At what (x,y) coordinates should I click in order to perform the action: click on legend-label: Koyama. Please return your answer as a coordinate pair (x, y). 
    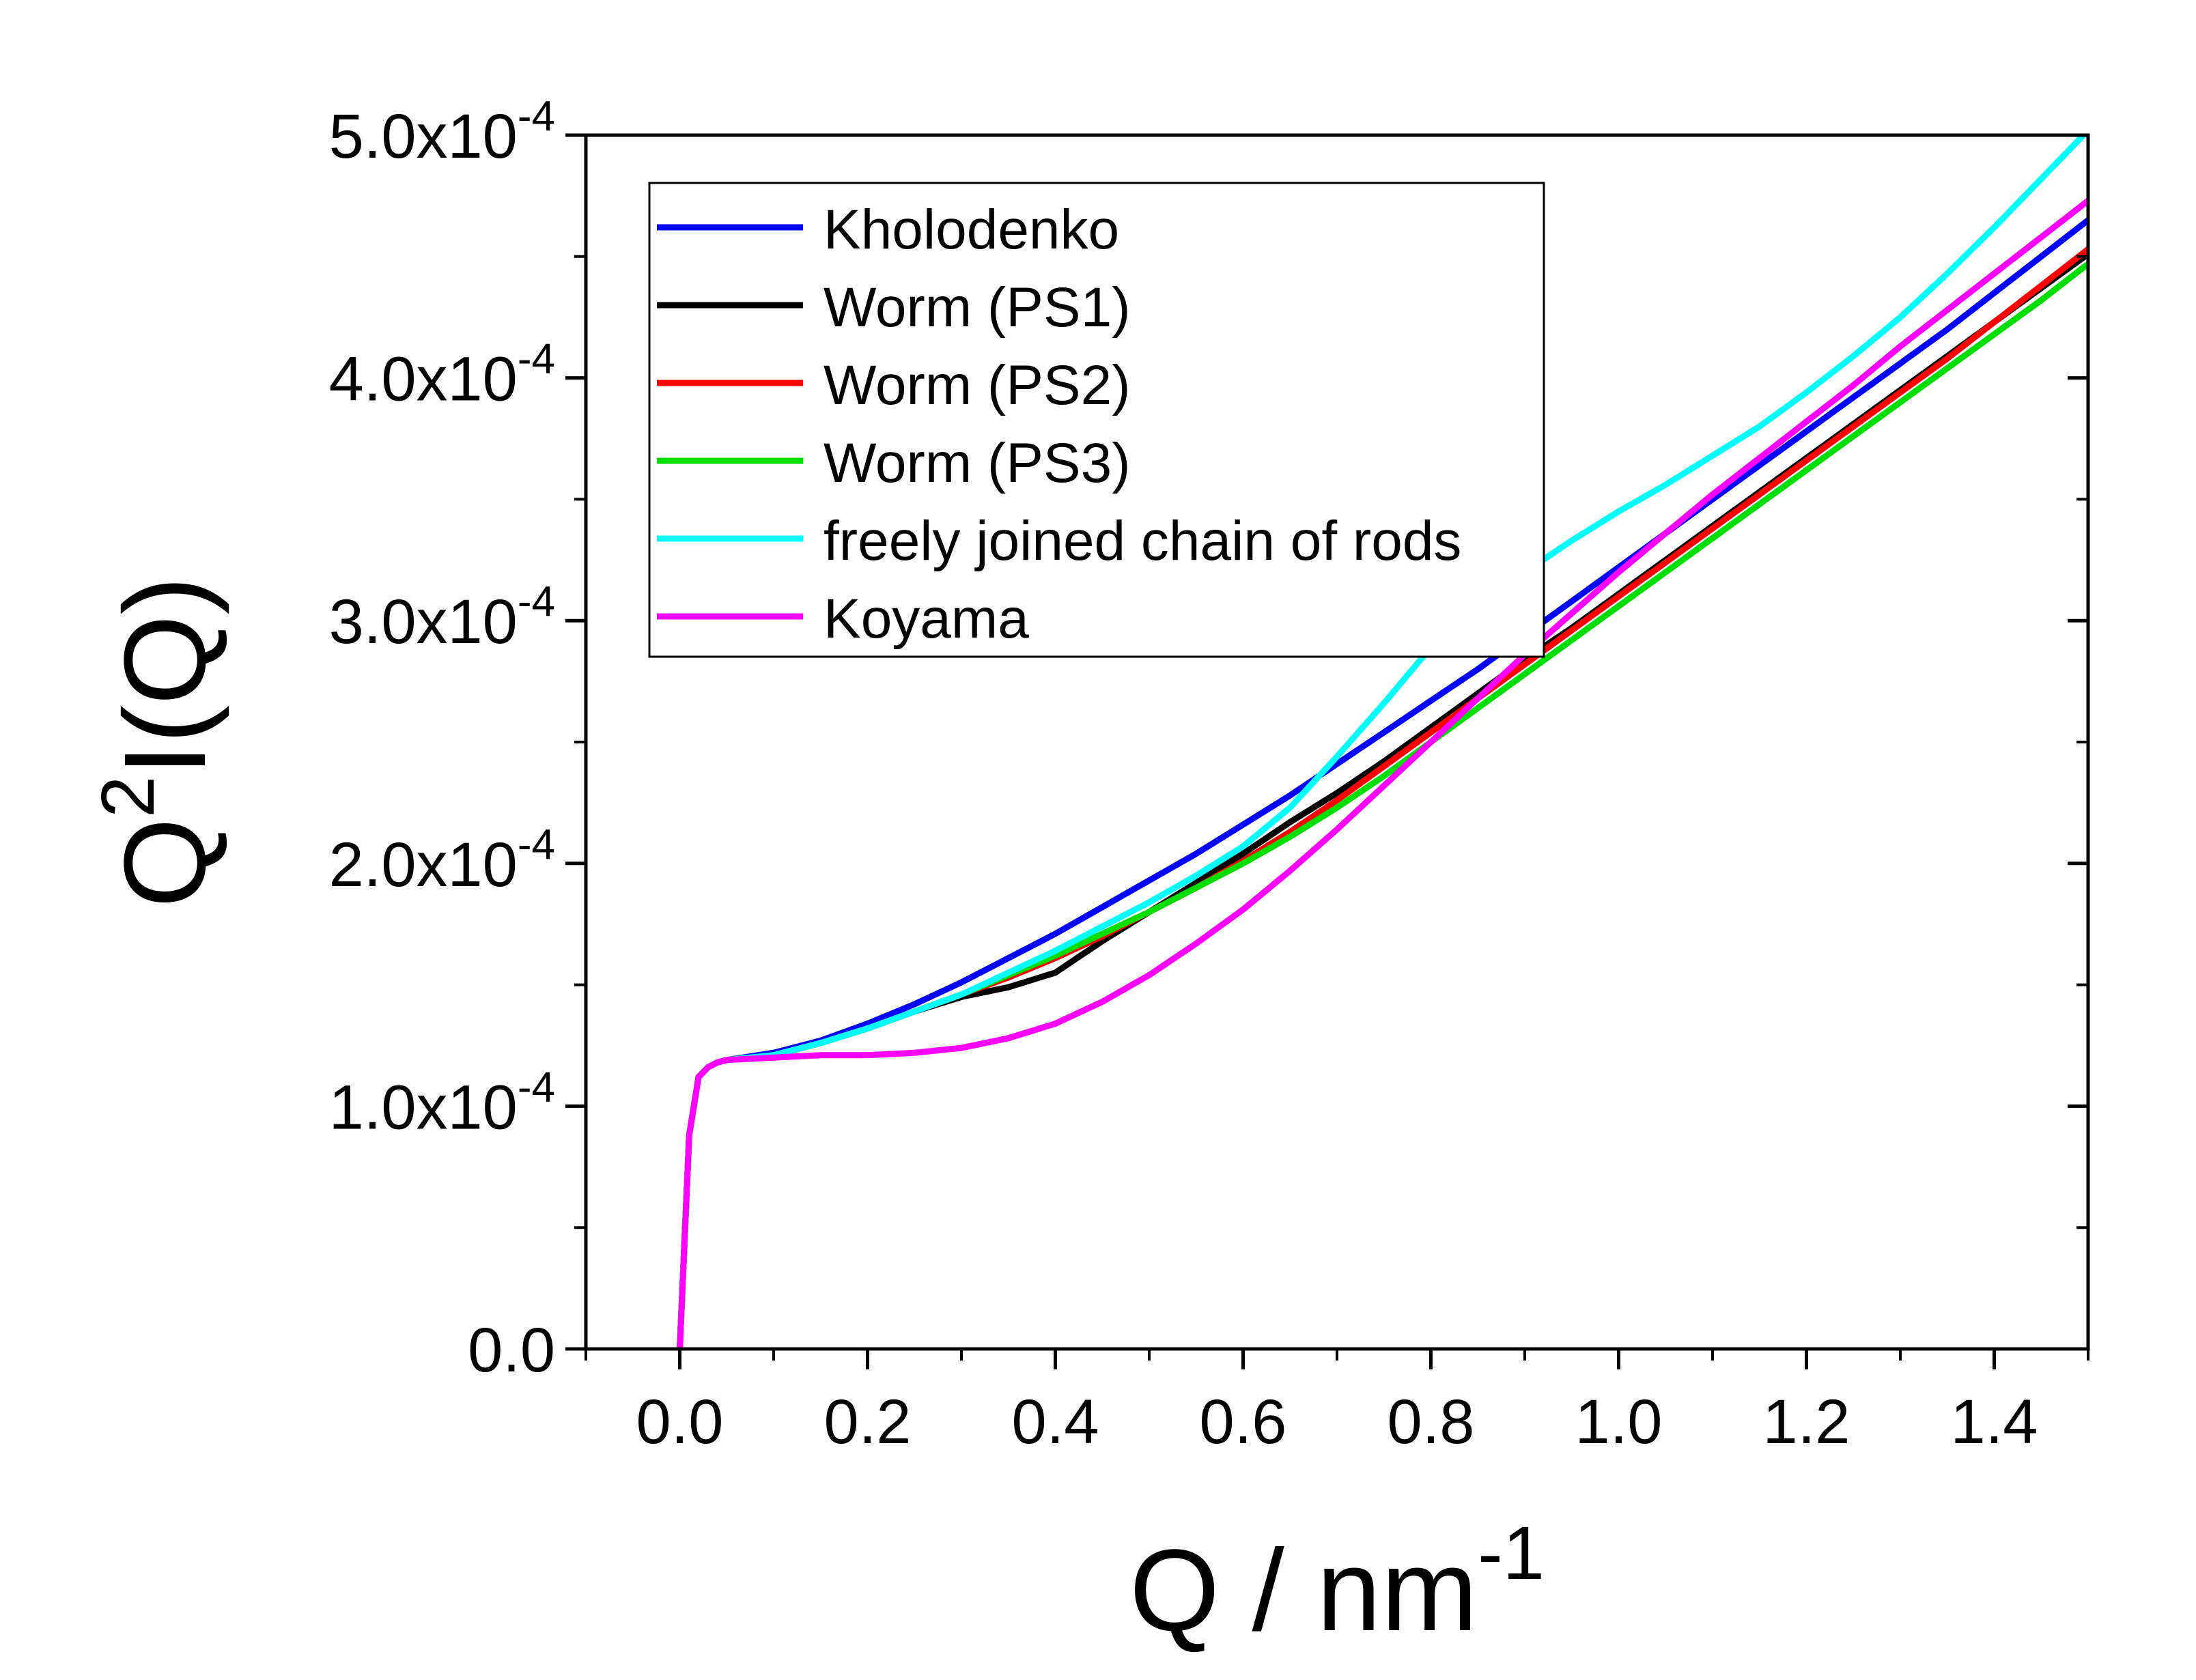
    Looking at the image, I should click on (927, 619).